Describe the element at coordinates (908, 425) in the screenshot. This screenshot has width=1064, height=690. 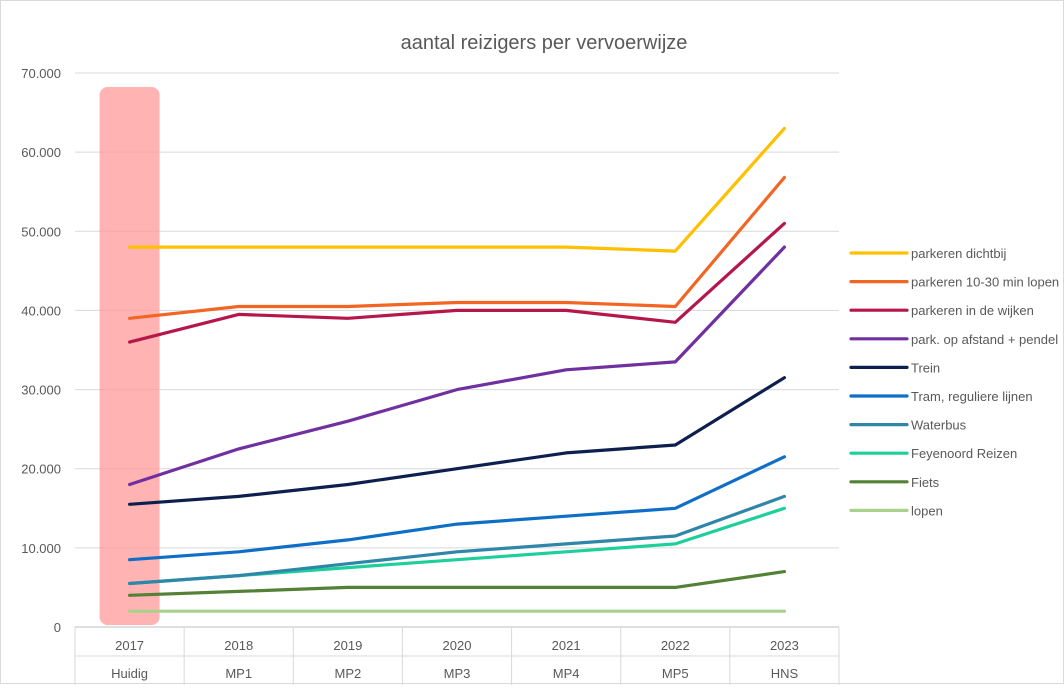
I see `legend-item: Waterbus` at that location.